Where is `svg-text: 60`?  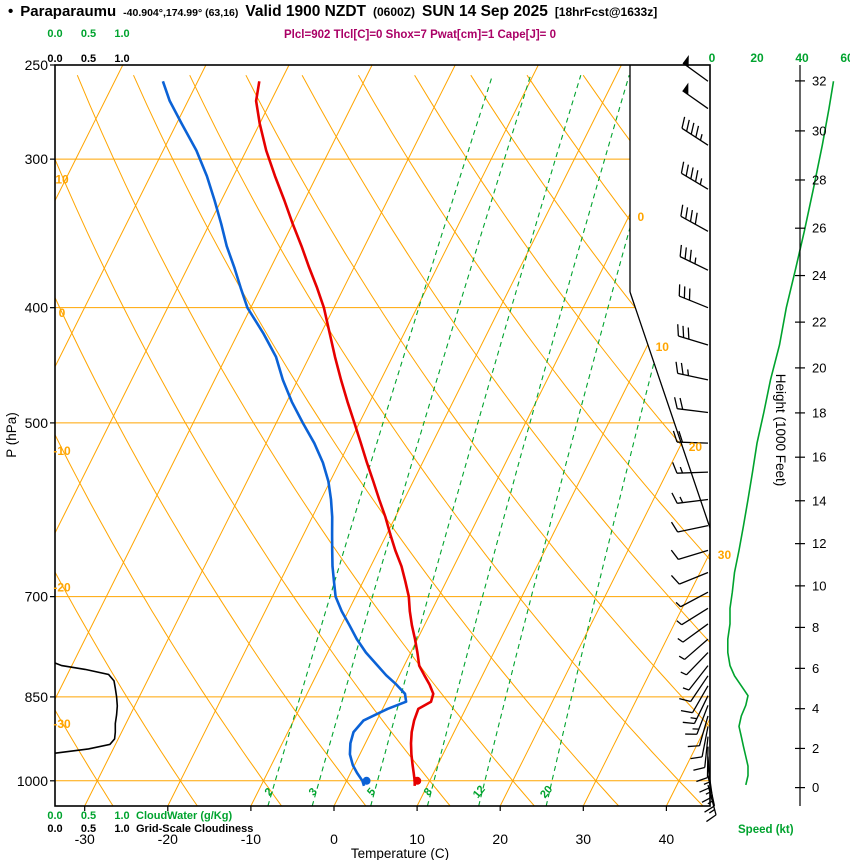 svg-text: 60 is located at coordinates (845, 58).